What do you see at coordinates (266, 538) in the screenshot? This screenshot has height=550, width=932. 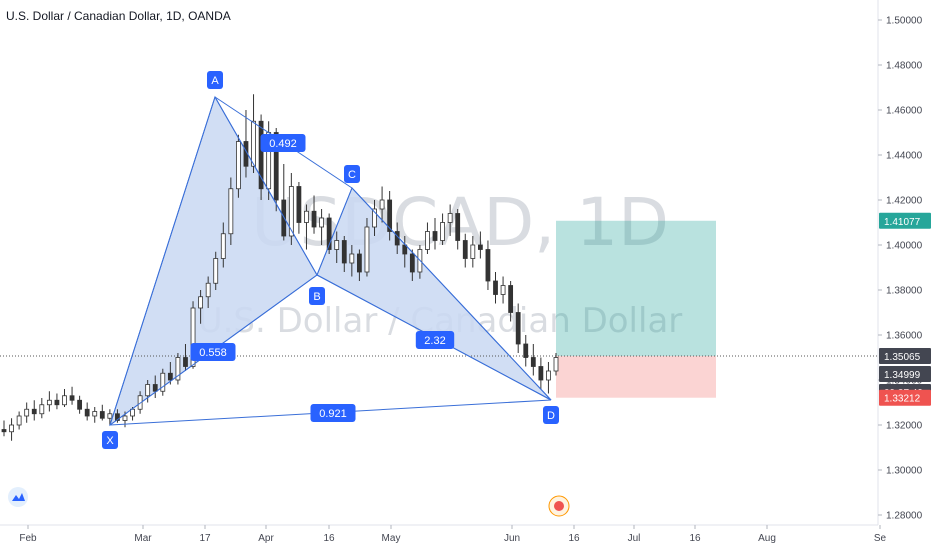 I see `x-tick-label: Apr` at bounding box center [266, 538].